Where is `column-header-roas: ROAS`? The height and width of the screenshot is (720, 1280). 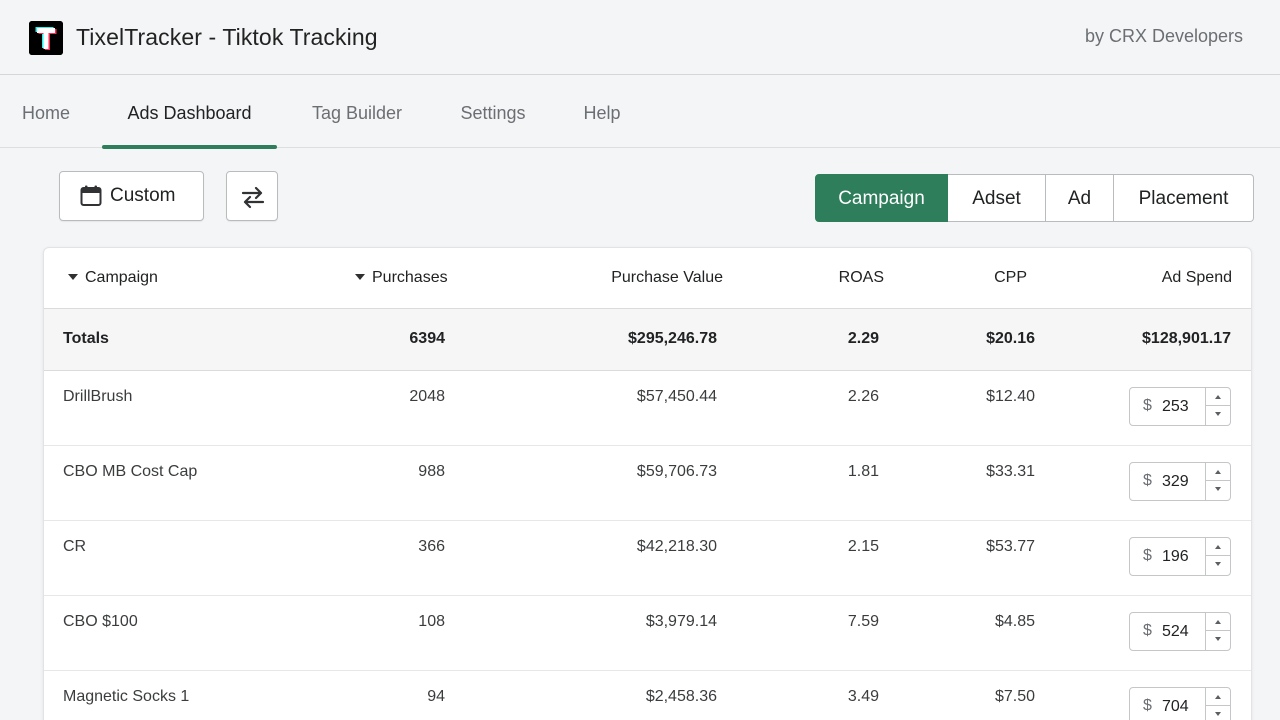
column-header-roas: ROAS is located at coordinates (861, 277).